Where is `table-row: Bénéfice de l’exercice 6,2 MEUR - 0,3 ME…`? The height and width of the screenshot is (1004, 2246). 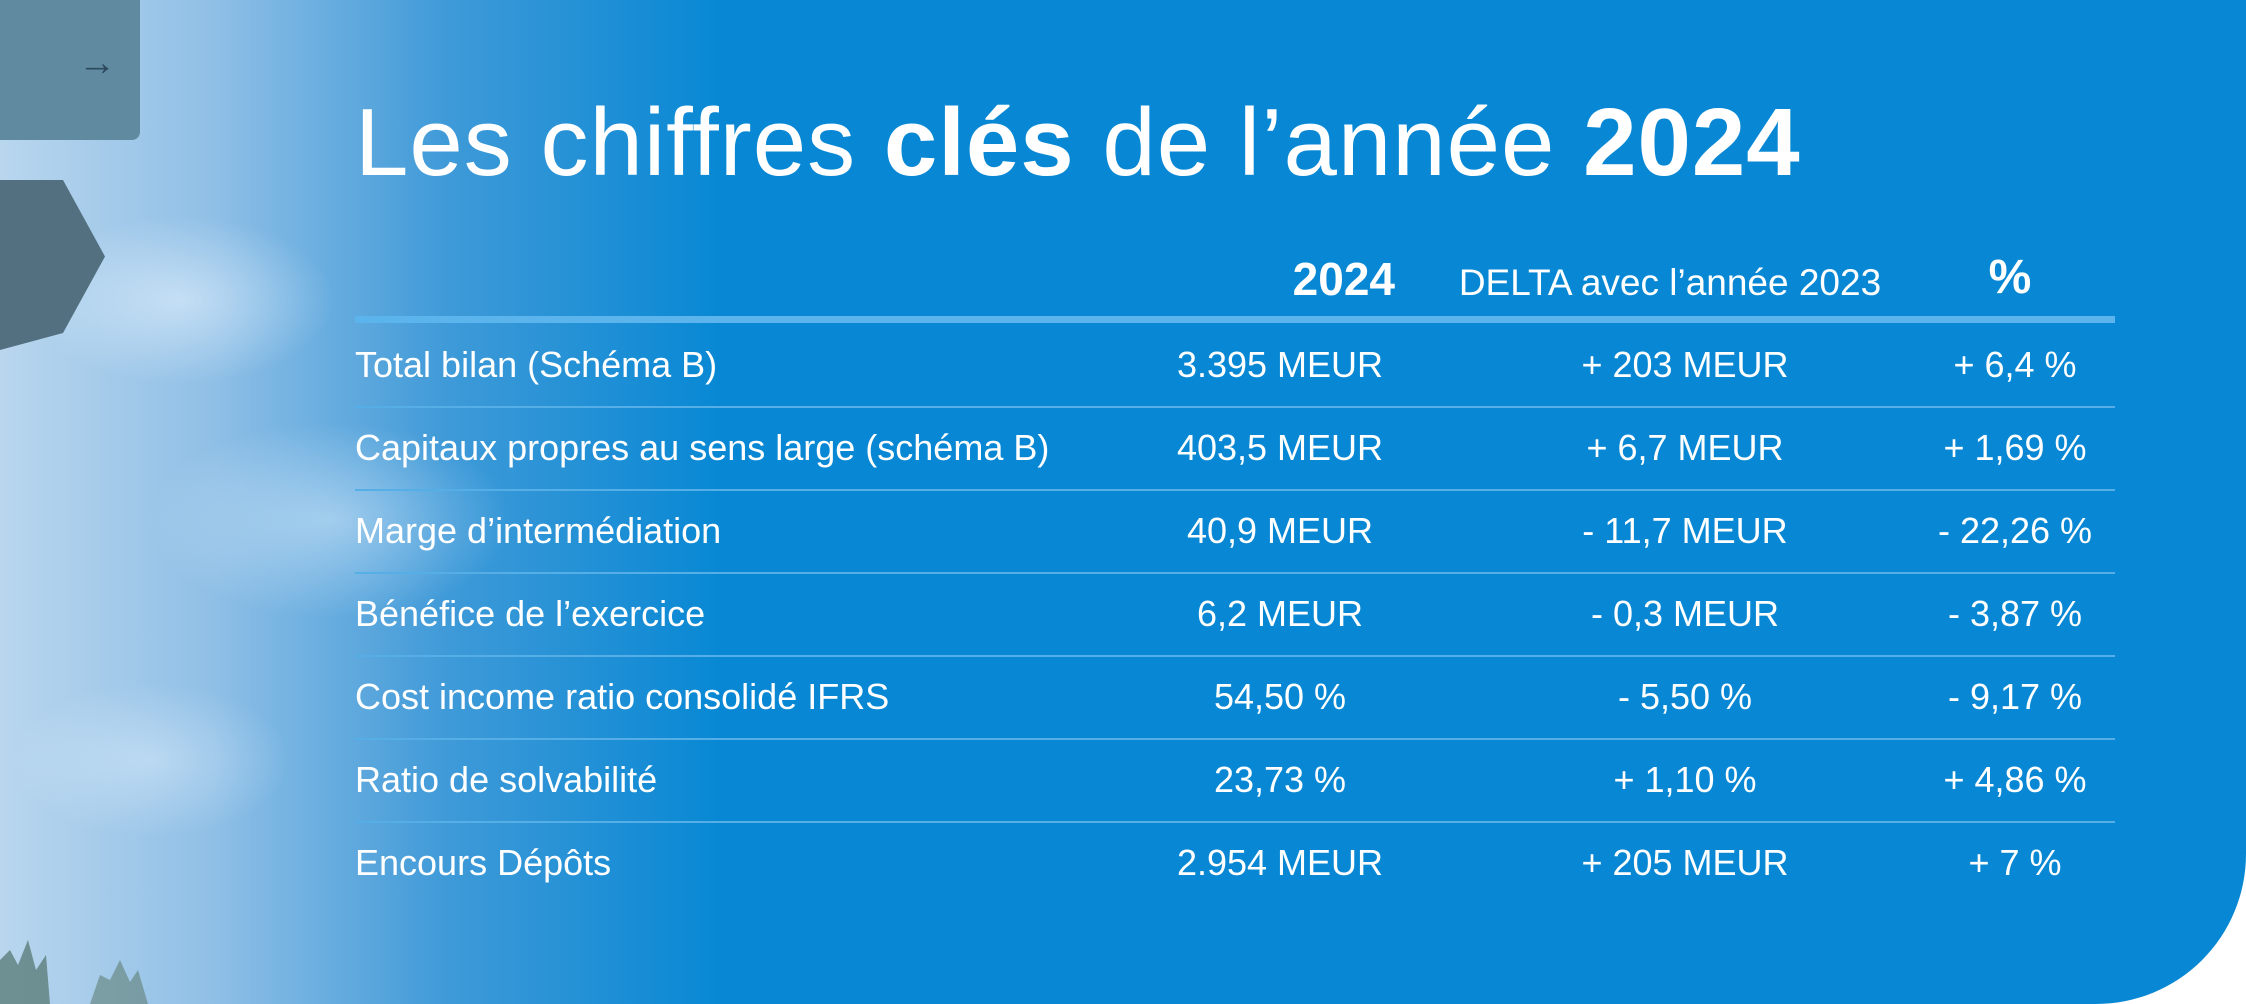
table-row: Bénéfice de l’exercice 6,2 MEUR - 0,3 ME… is located at coordinates (1235, 614).